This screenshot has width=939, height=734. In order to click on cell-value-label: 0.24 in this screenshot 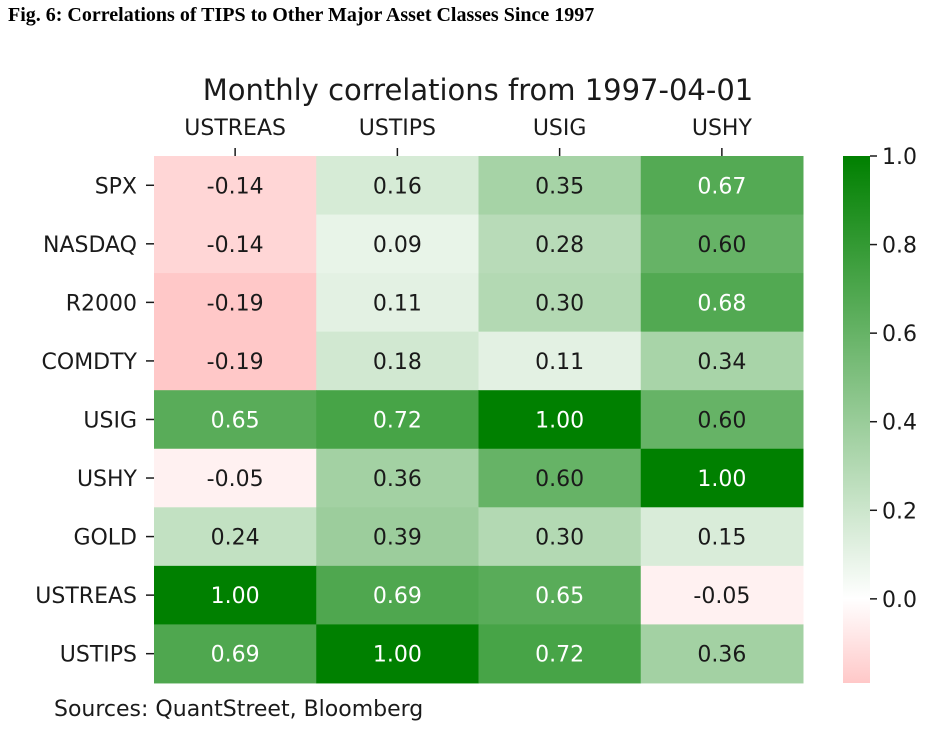, I will do `click(235, 538)`.